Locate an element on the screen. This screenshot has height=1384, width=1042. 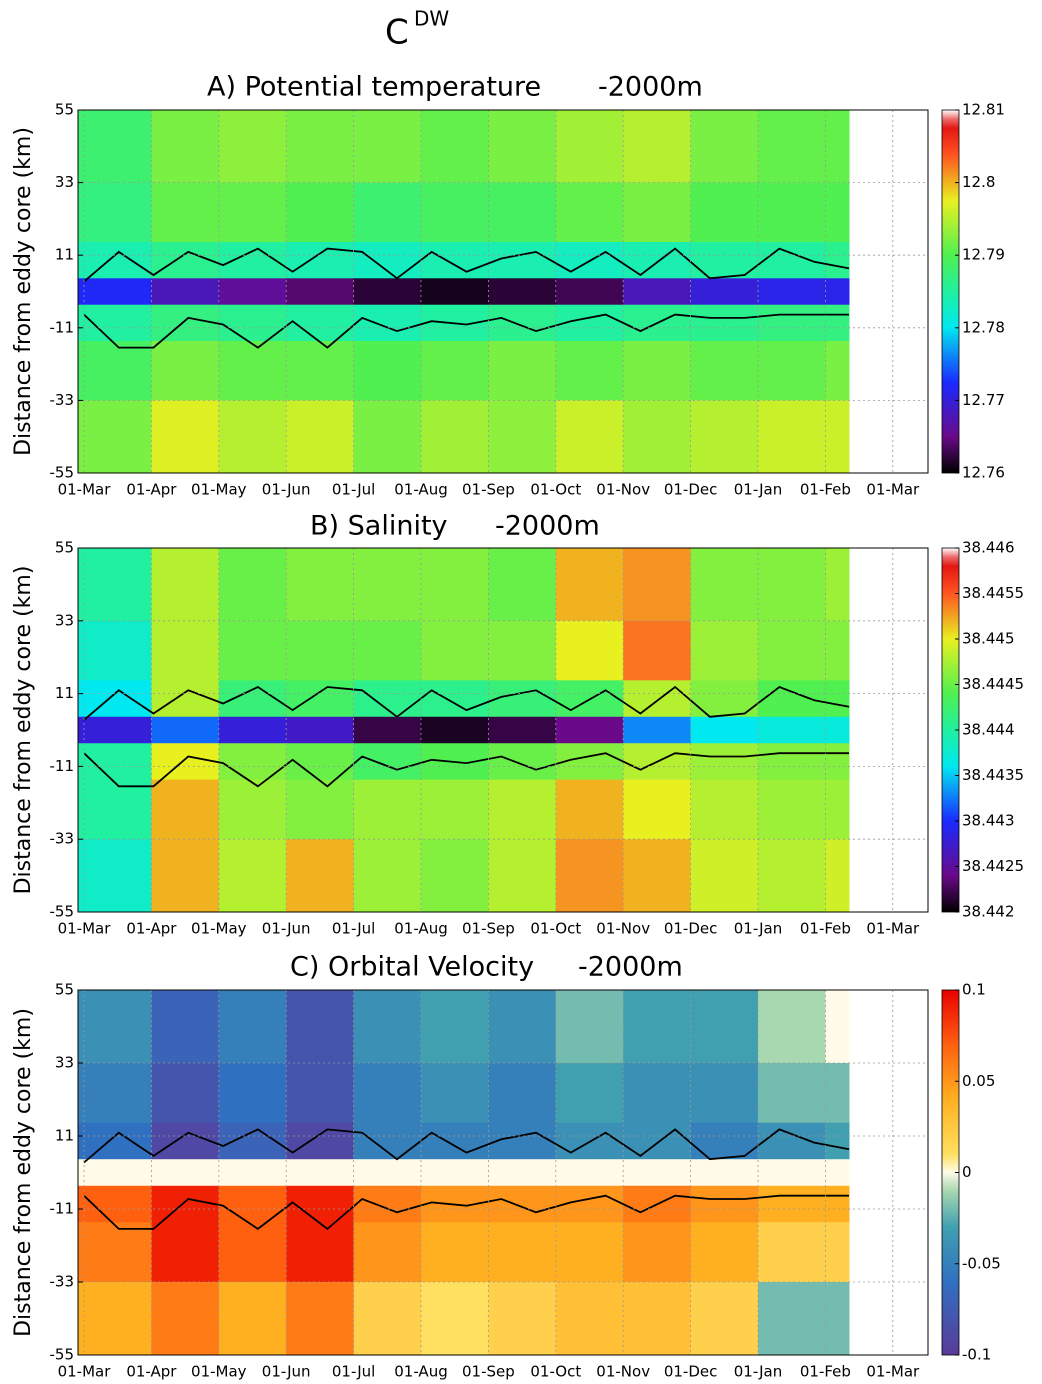
x-tick-label: 01-Jul is located at coordinates (353, 1372).